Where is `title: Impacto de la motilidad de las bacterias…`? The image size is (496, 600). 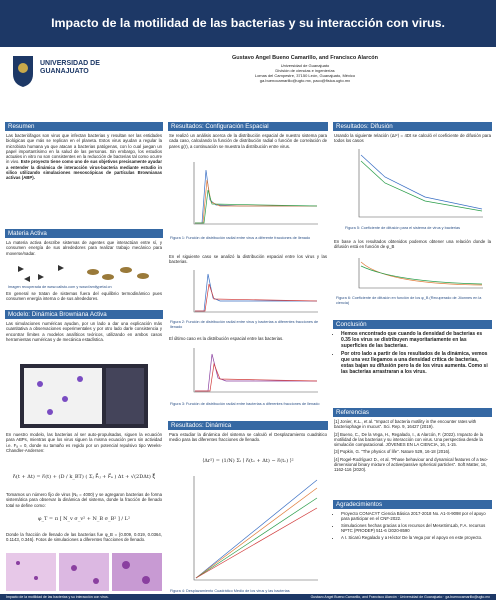
title: Impacto de la motilidad de las bacterias… is located at coordinates (248, 23).